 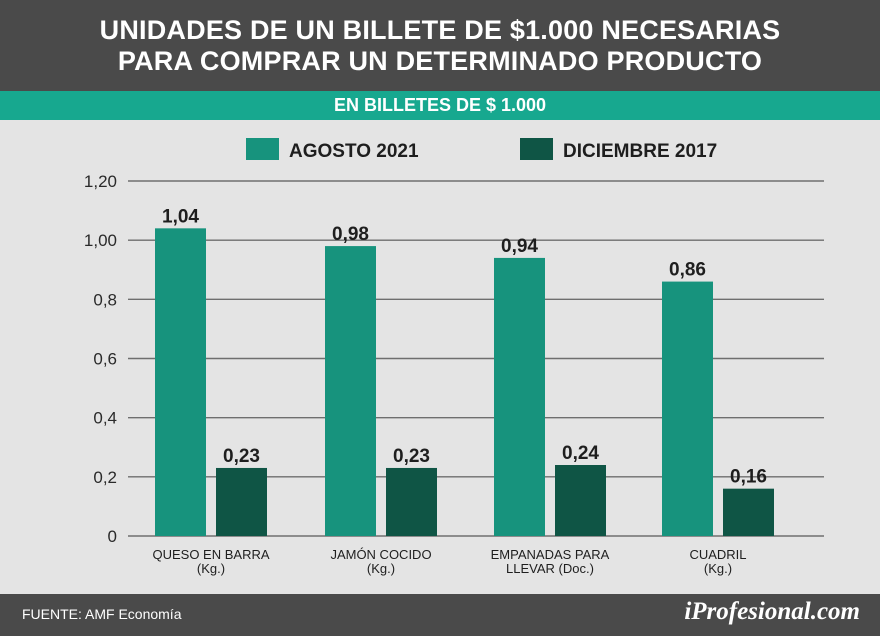 I want to click on data-label-agosto-2021-3: 0,94, so click(x=519, y=246).